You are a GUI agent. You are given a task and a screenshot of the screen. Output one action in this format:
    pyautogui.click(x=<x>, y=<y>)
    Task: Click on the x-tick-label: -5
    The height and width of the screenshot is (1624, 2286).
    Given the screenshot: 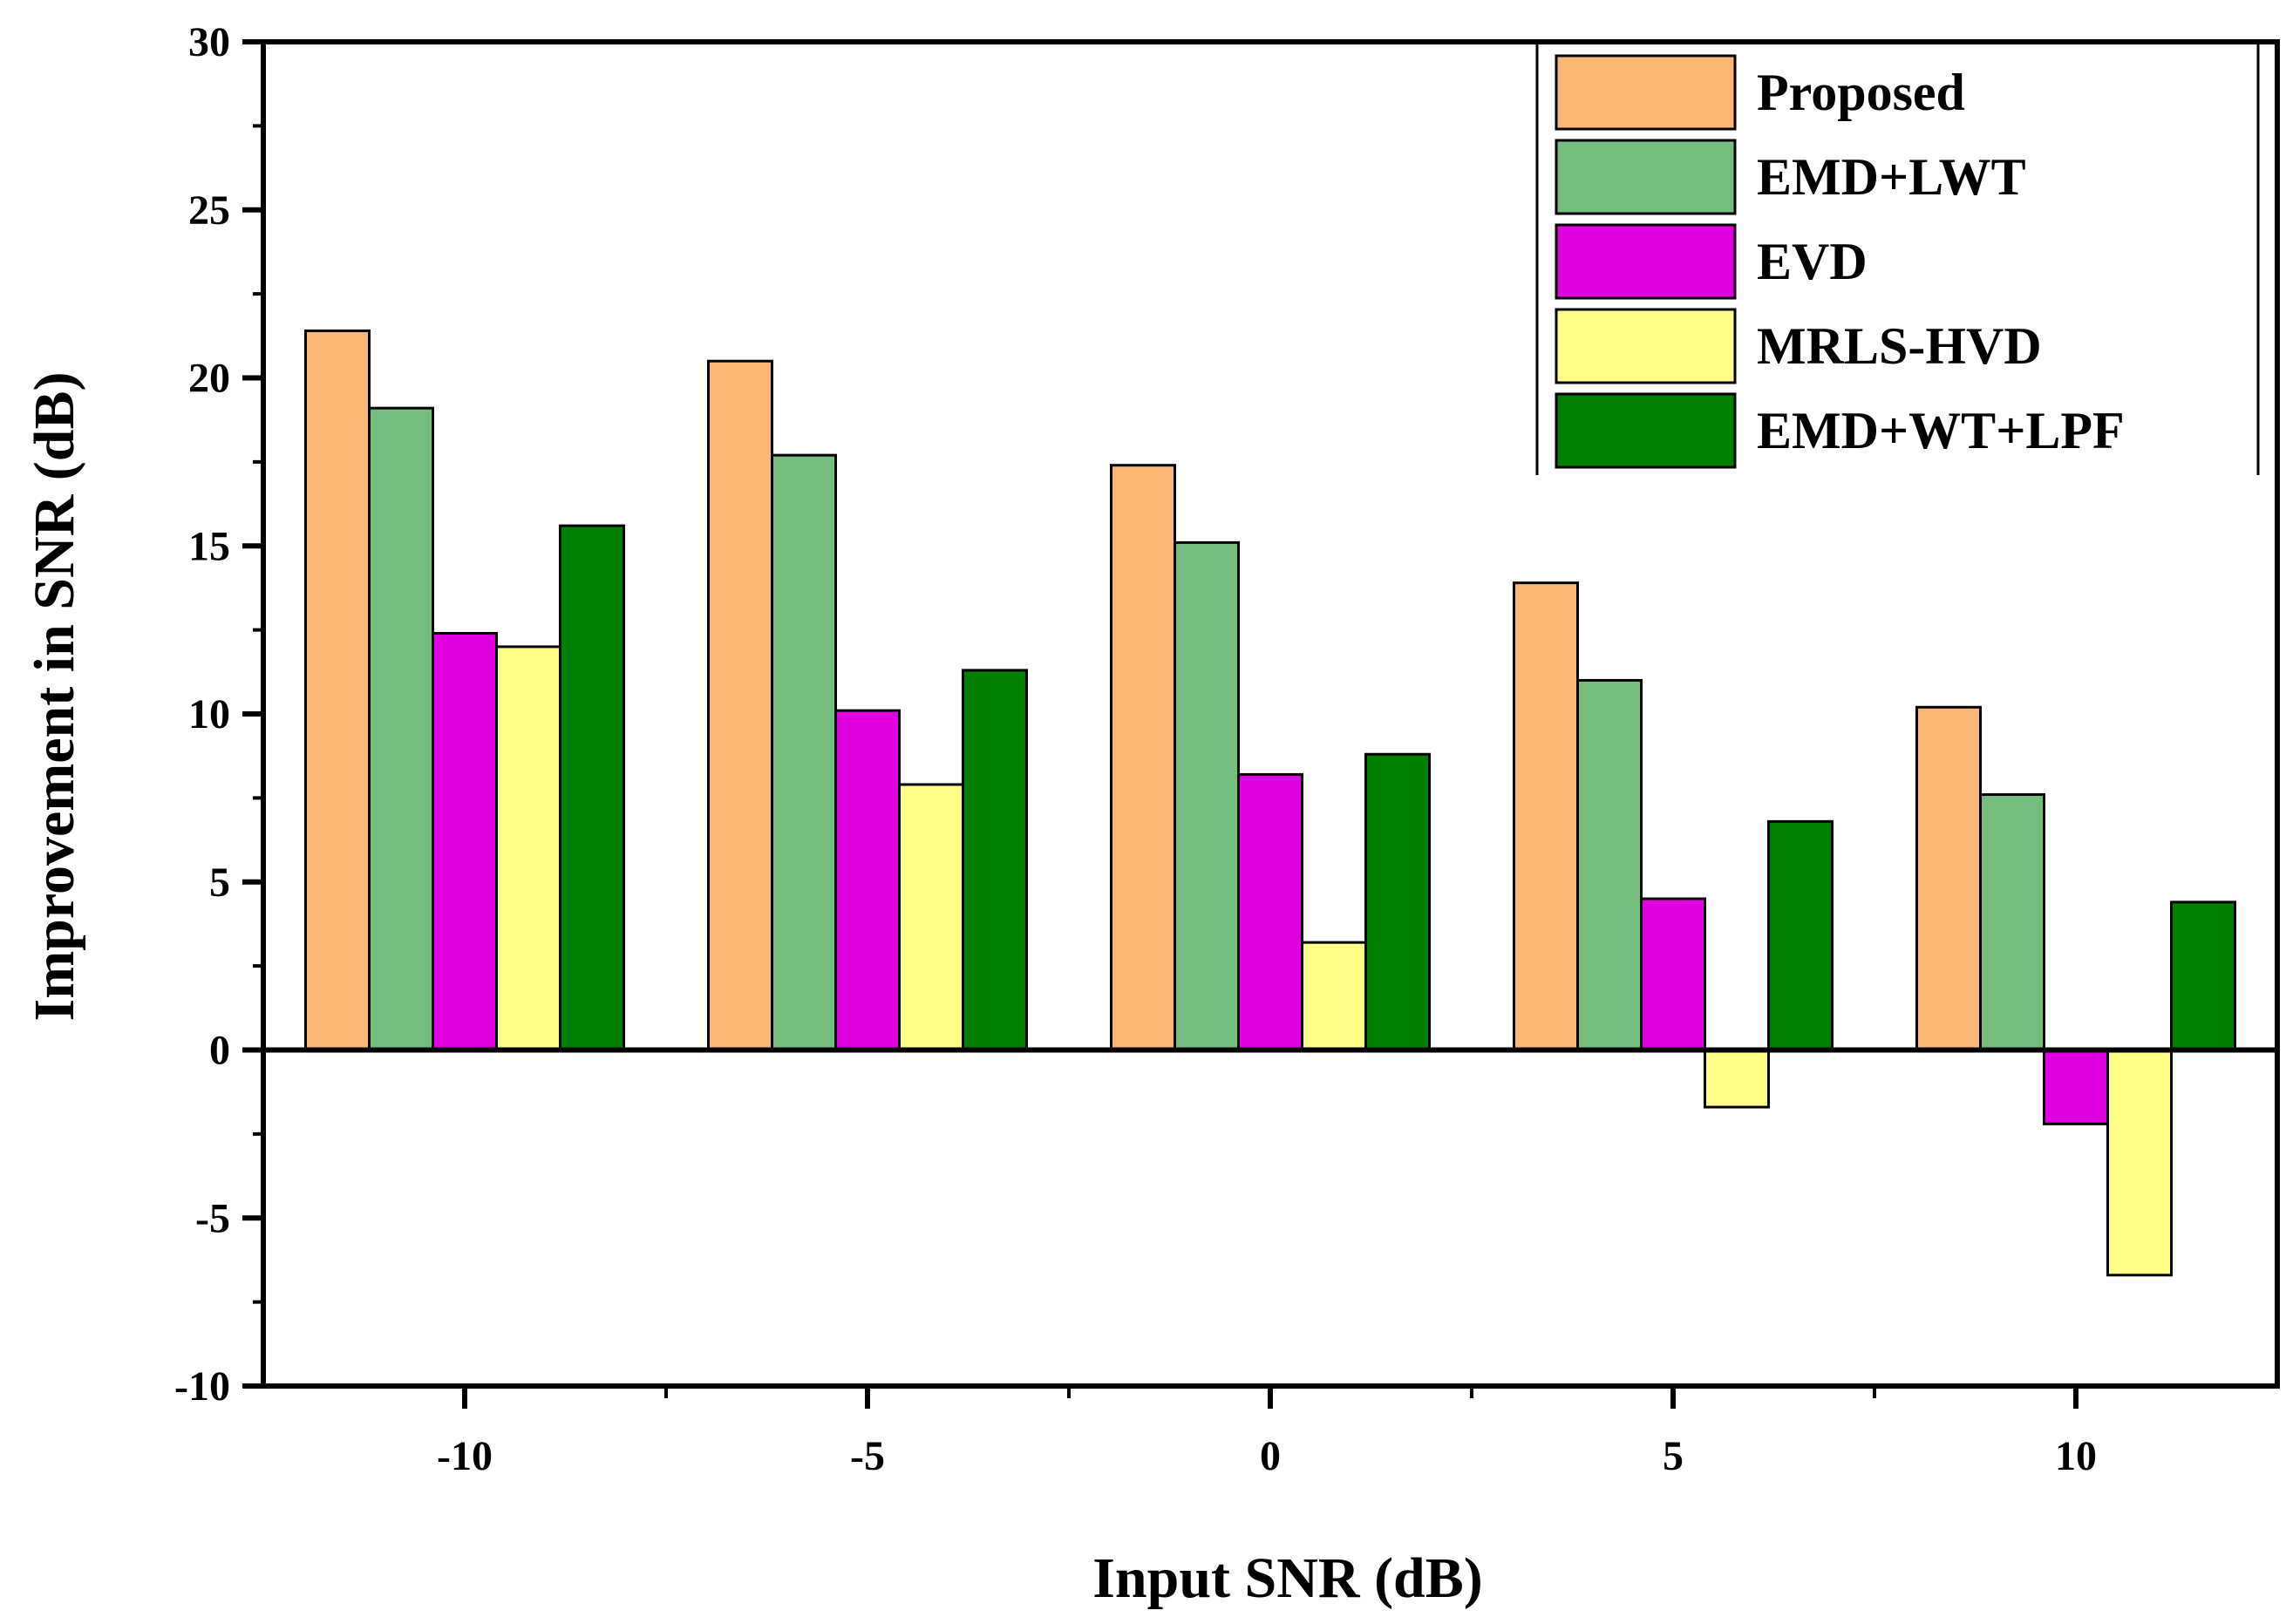 What is the action you would take?
    pyautogui.click(x=868, y=1456)
    